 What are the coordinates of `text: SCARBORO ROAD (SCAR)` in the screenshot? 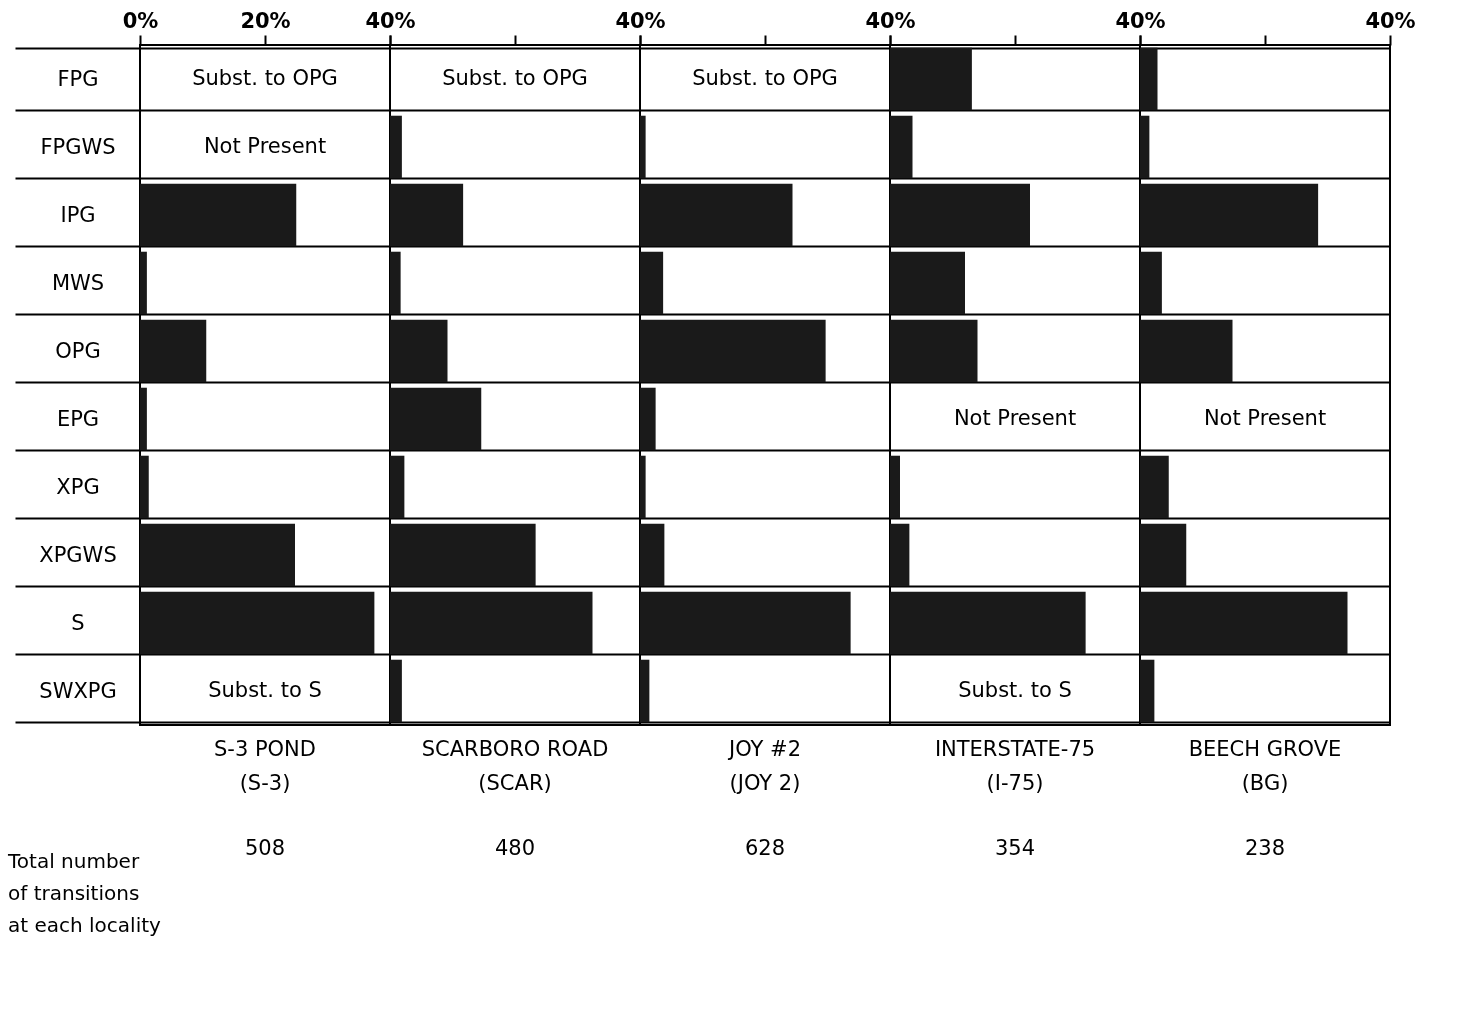 It's located at (515, 766).